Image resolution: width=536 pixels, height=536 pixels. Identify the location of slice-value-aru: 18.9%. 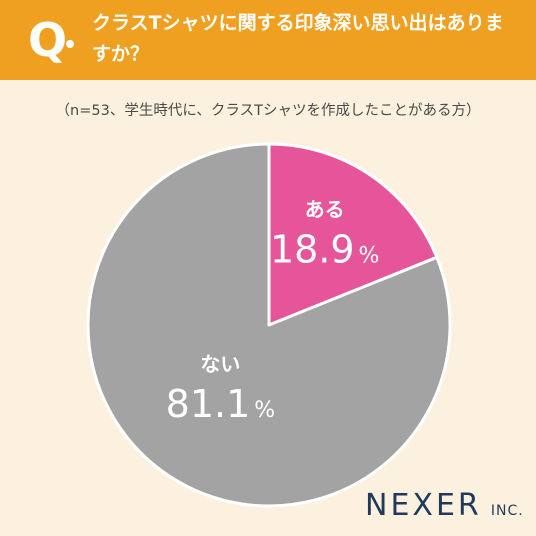
(325, 250).